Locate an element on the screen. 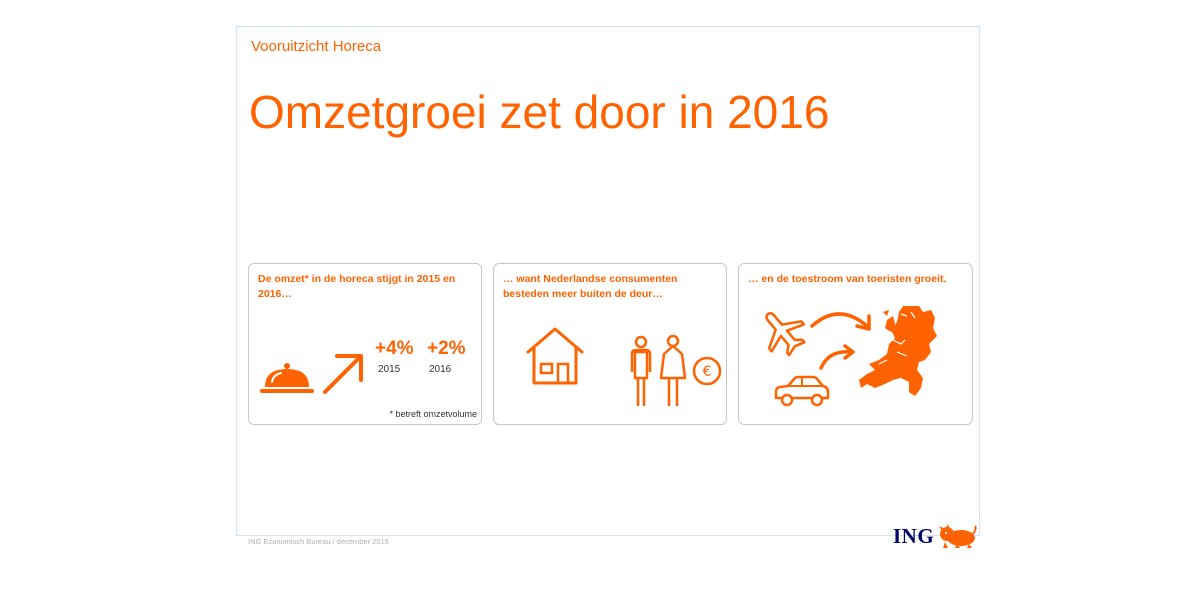  slide-title: Omzetgroei zet door in 2016 is located at coordinates (539, 112).